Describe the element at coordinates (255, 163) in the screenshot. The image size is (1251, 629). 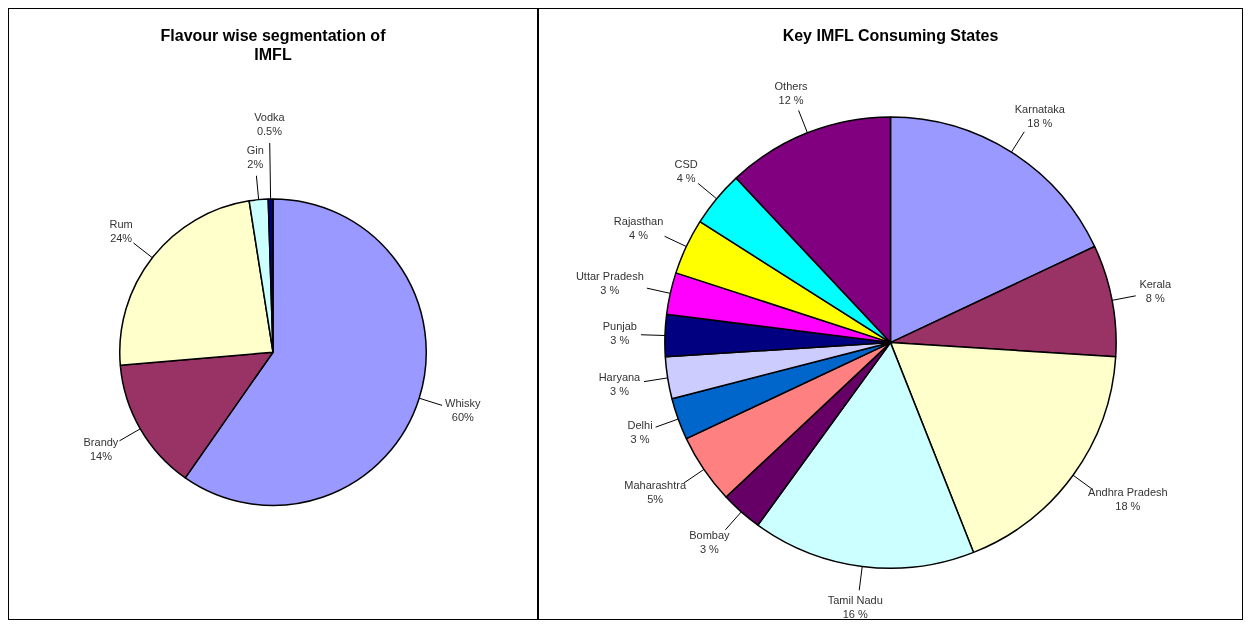
I see `data-label: 2%` at that location.